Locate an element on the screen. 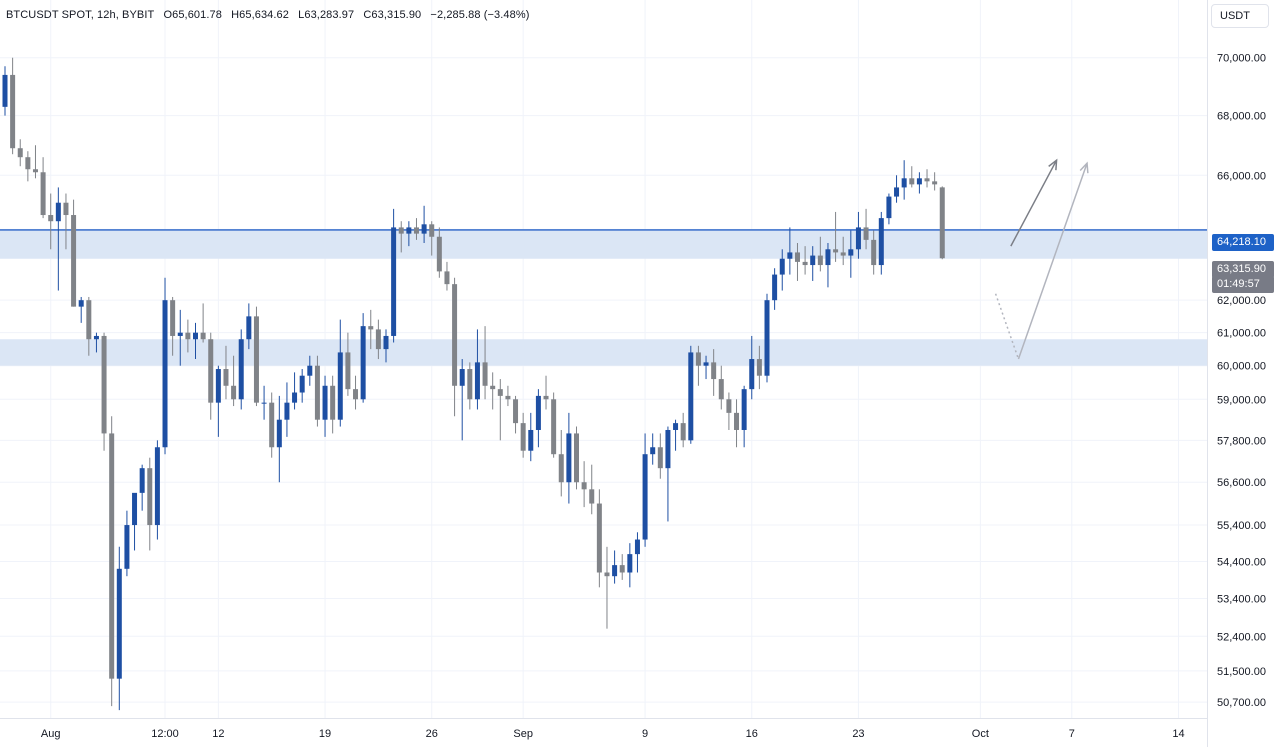 Image resolution: width=1280 pixels, height=747 pixels. time-tick-label: Sep is located at coordinates (523, 734).